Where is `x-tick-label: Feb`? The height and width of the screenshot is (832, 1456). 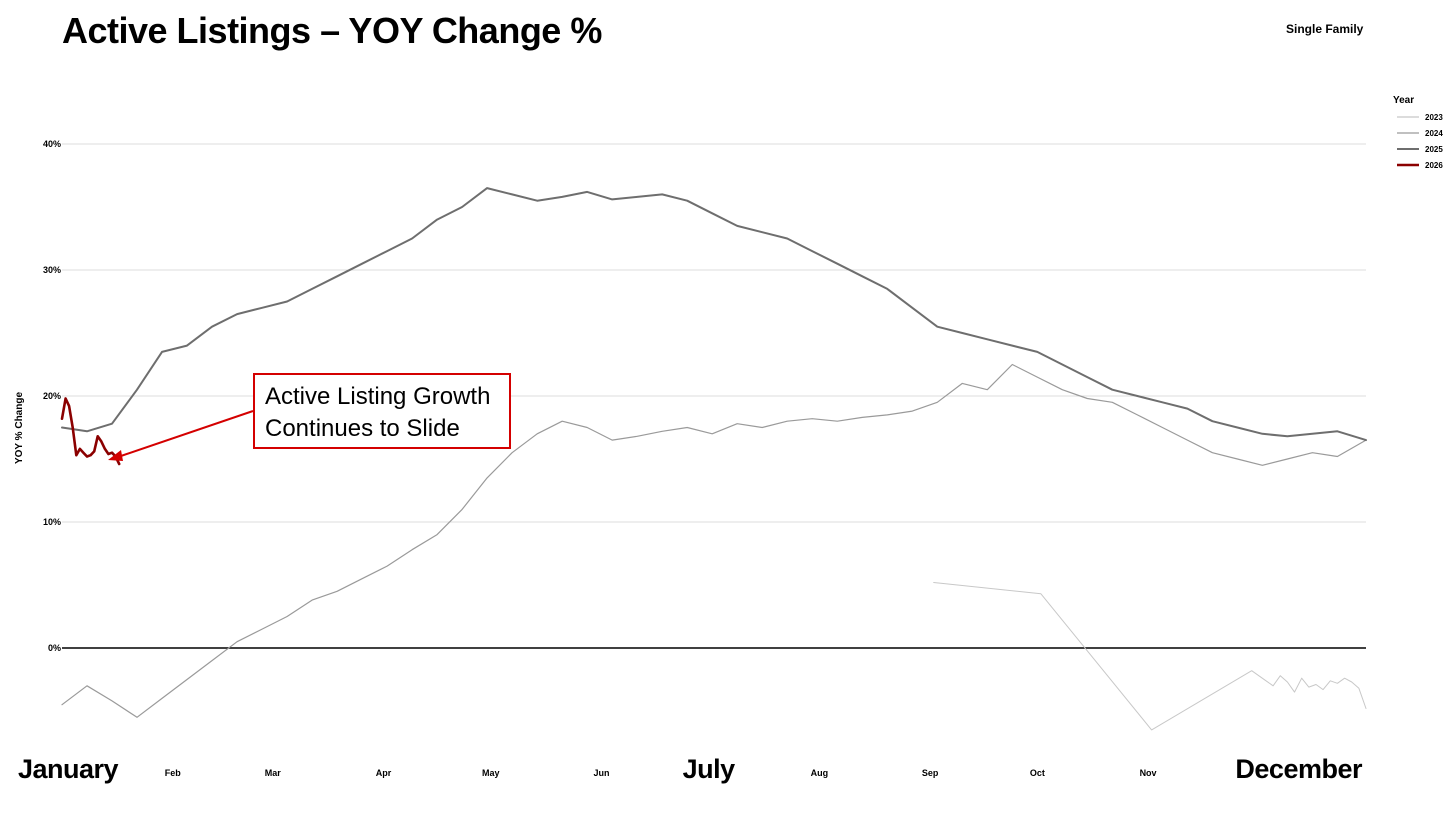 x-tick-label: Feb is located at coordinates (173, 773).